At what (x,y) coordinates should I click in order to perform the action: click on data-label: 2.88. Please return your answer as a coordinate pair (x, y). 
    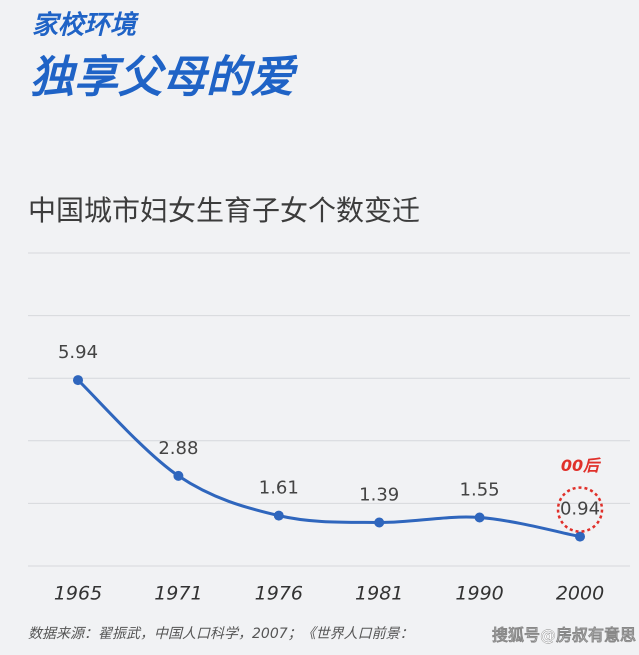
    Looking at the image, I should click on (178, 448).